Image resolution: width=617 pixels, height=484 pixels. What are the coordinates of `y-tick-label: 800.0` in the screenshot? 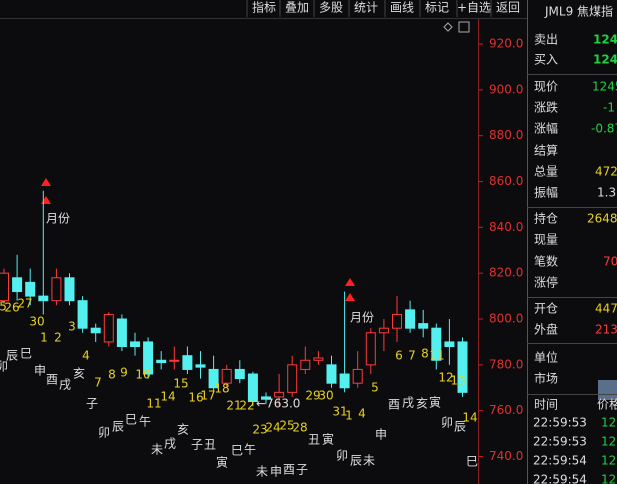 It's located at (506, 319).